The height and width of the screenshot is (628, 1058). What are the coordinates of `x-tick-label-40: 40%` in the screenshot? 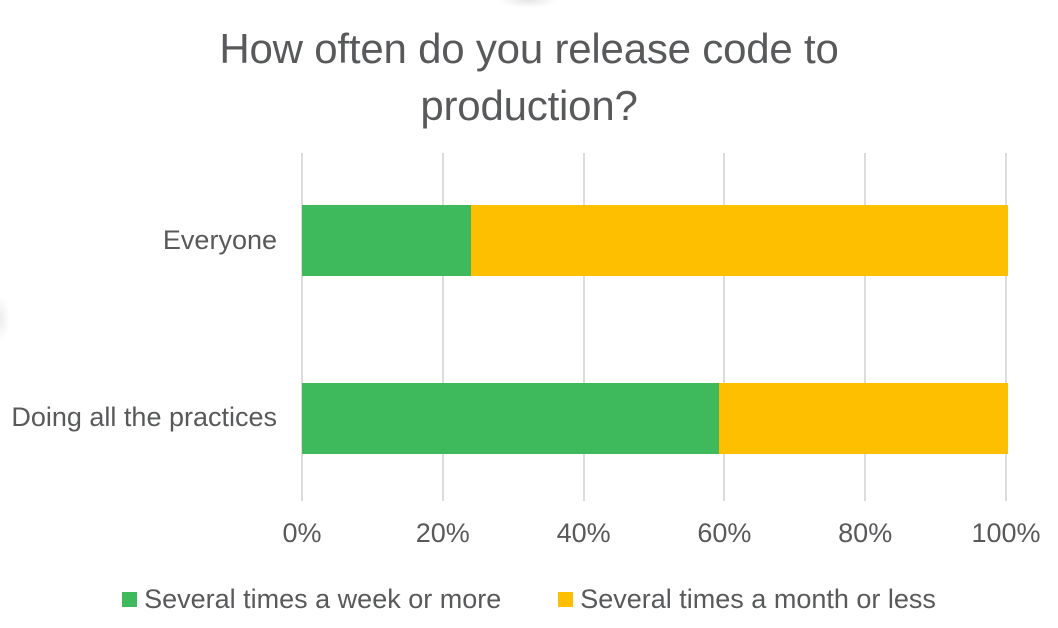 It's located at (583, 533).